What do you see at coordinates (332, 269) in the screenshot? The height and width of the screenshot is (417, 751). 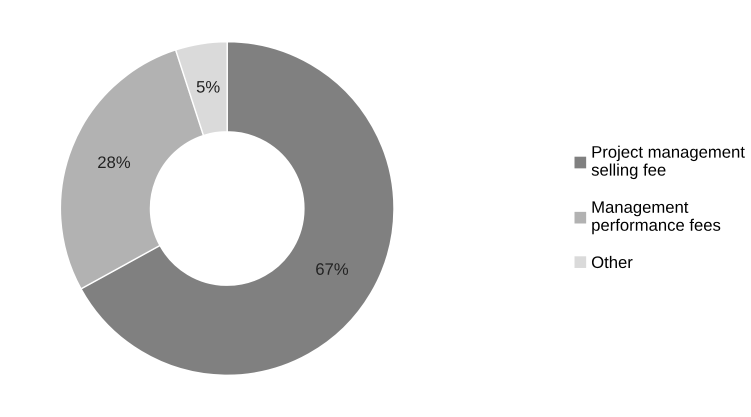 I see `data-label: 67%` at bounding box center [332, 269].